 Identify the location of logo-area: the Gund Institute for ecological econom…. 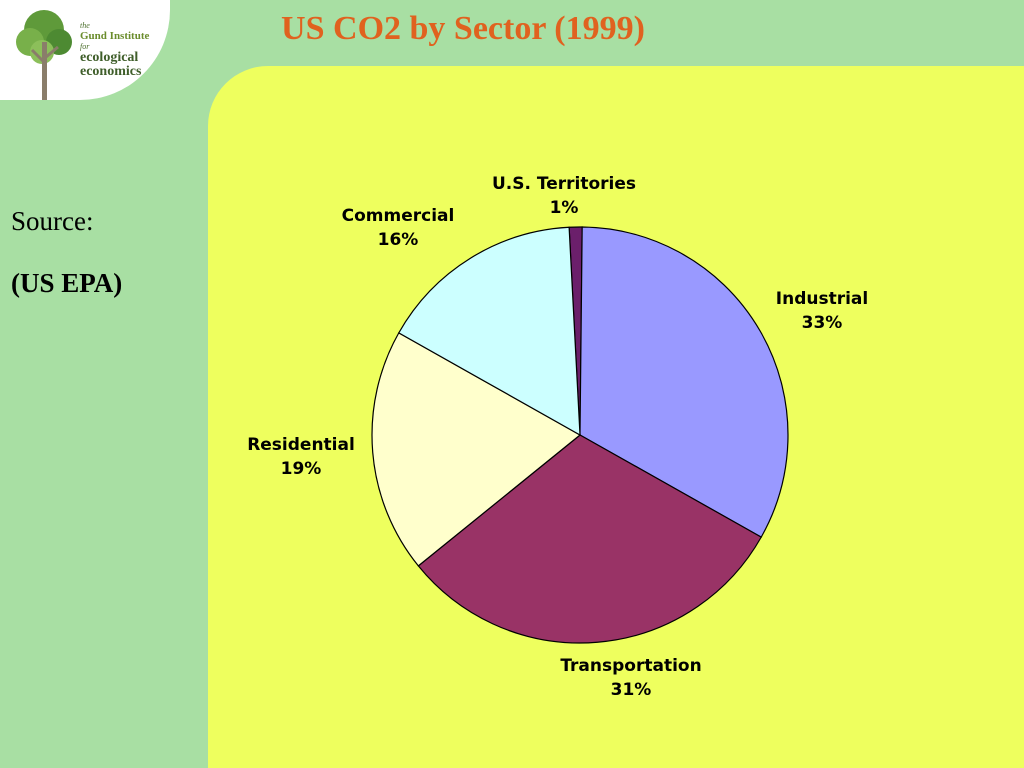
(85, 50).